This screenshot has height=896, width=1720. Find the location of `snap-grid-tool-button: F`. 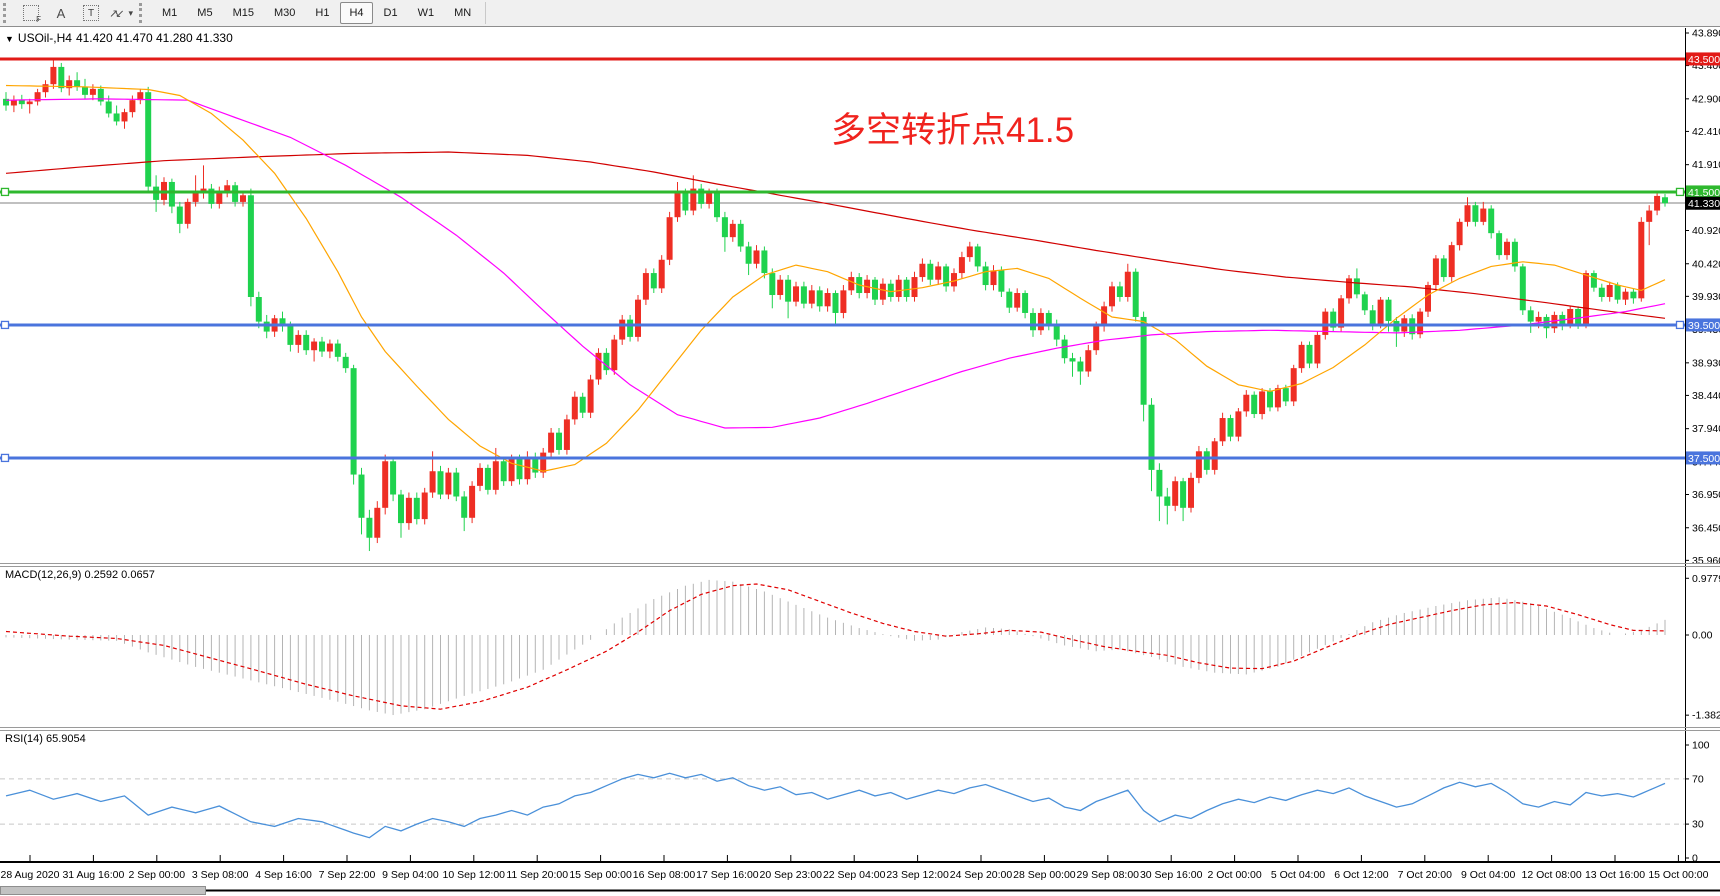

snap-grid-tool-button: F is located at coordinates (31, 13).